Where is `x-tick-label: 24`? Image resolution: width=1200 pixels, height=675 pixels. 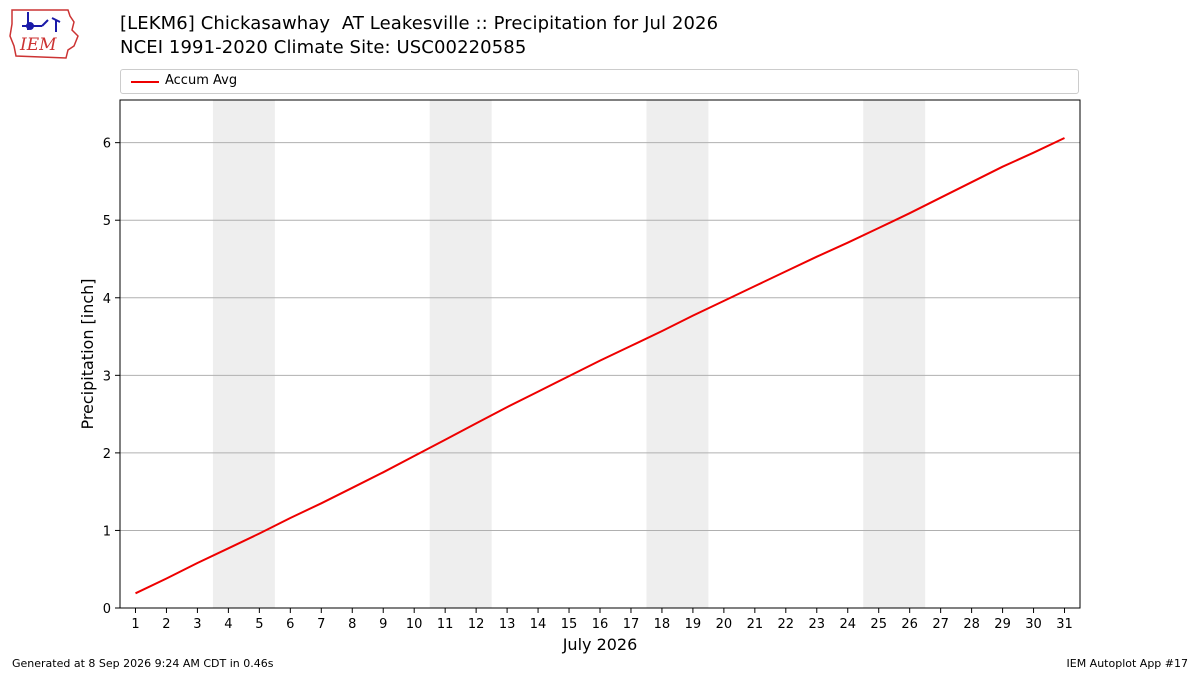
x-tick-label: 24 is located at coordinates (847, 624).